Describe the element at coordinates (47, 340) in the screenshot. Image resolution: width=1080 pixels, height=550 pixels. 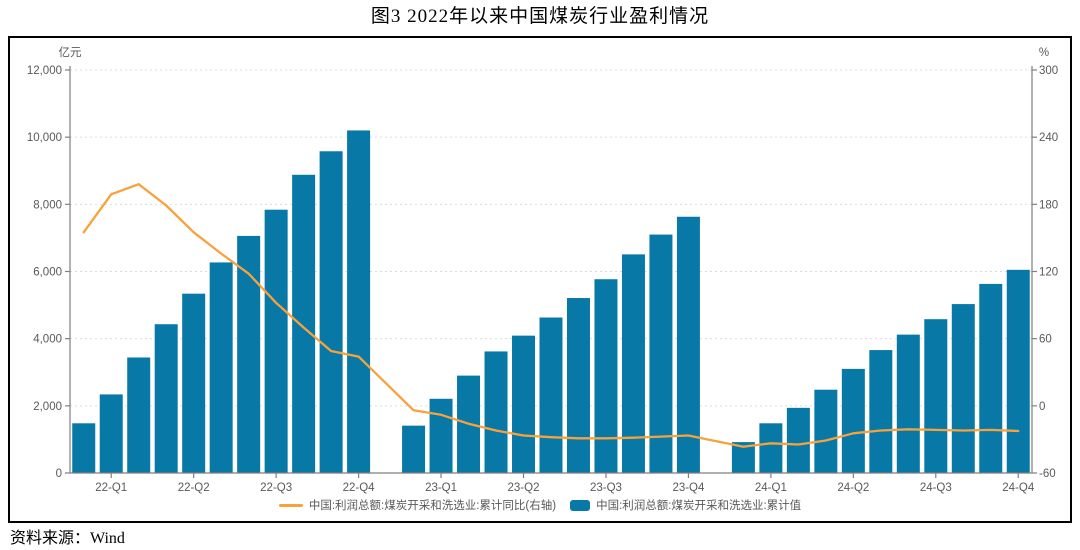
I see `y-tick-label-left: 4,000` at that location.